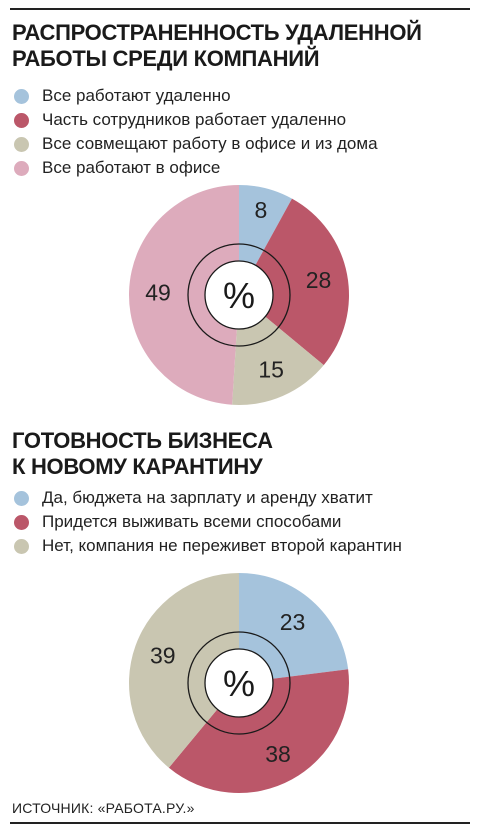  I want to click on legend-item: Все работают удаленно, so click(196, 96).